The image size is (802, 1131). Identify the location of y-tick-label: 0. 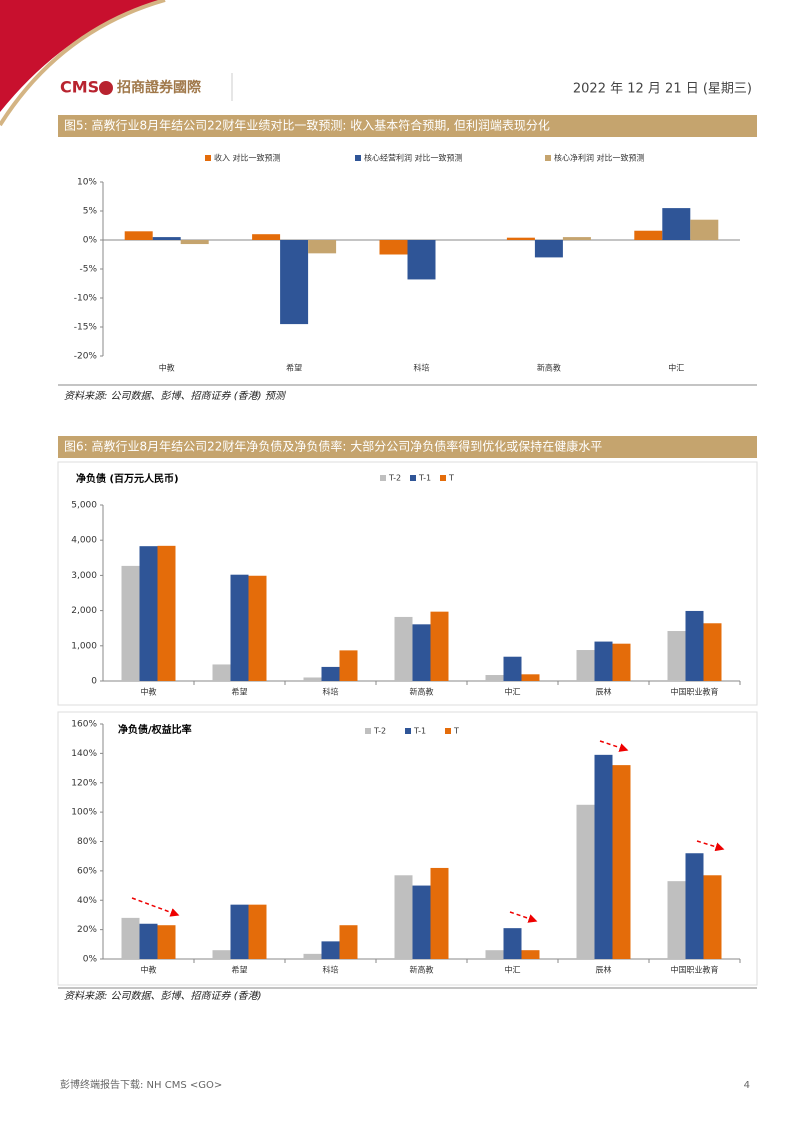
(94, 682).